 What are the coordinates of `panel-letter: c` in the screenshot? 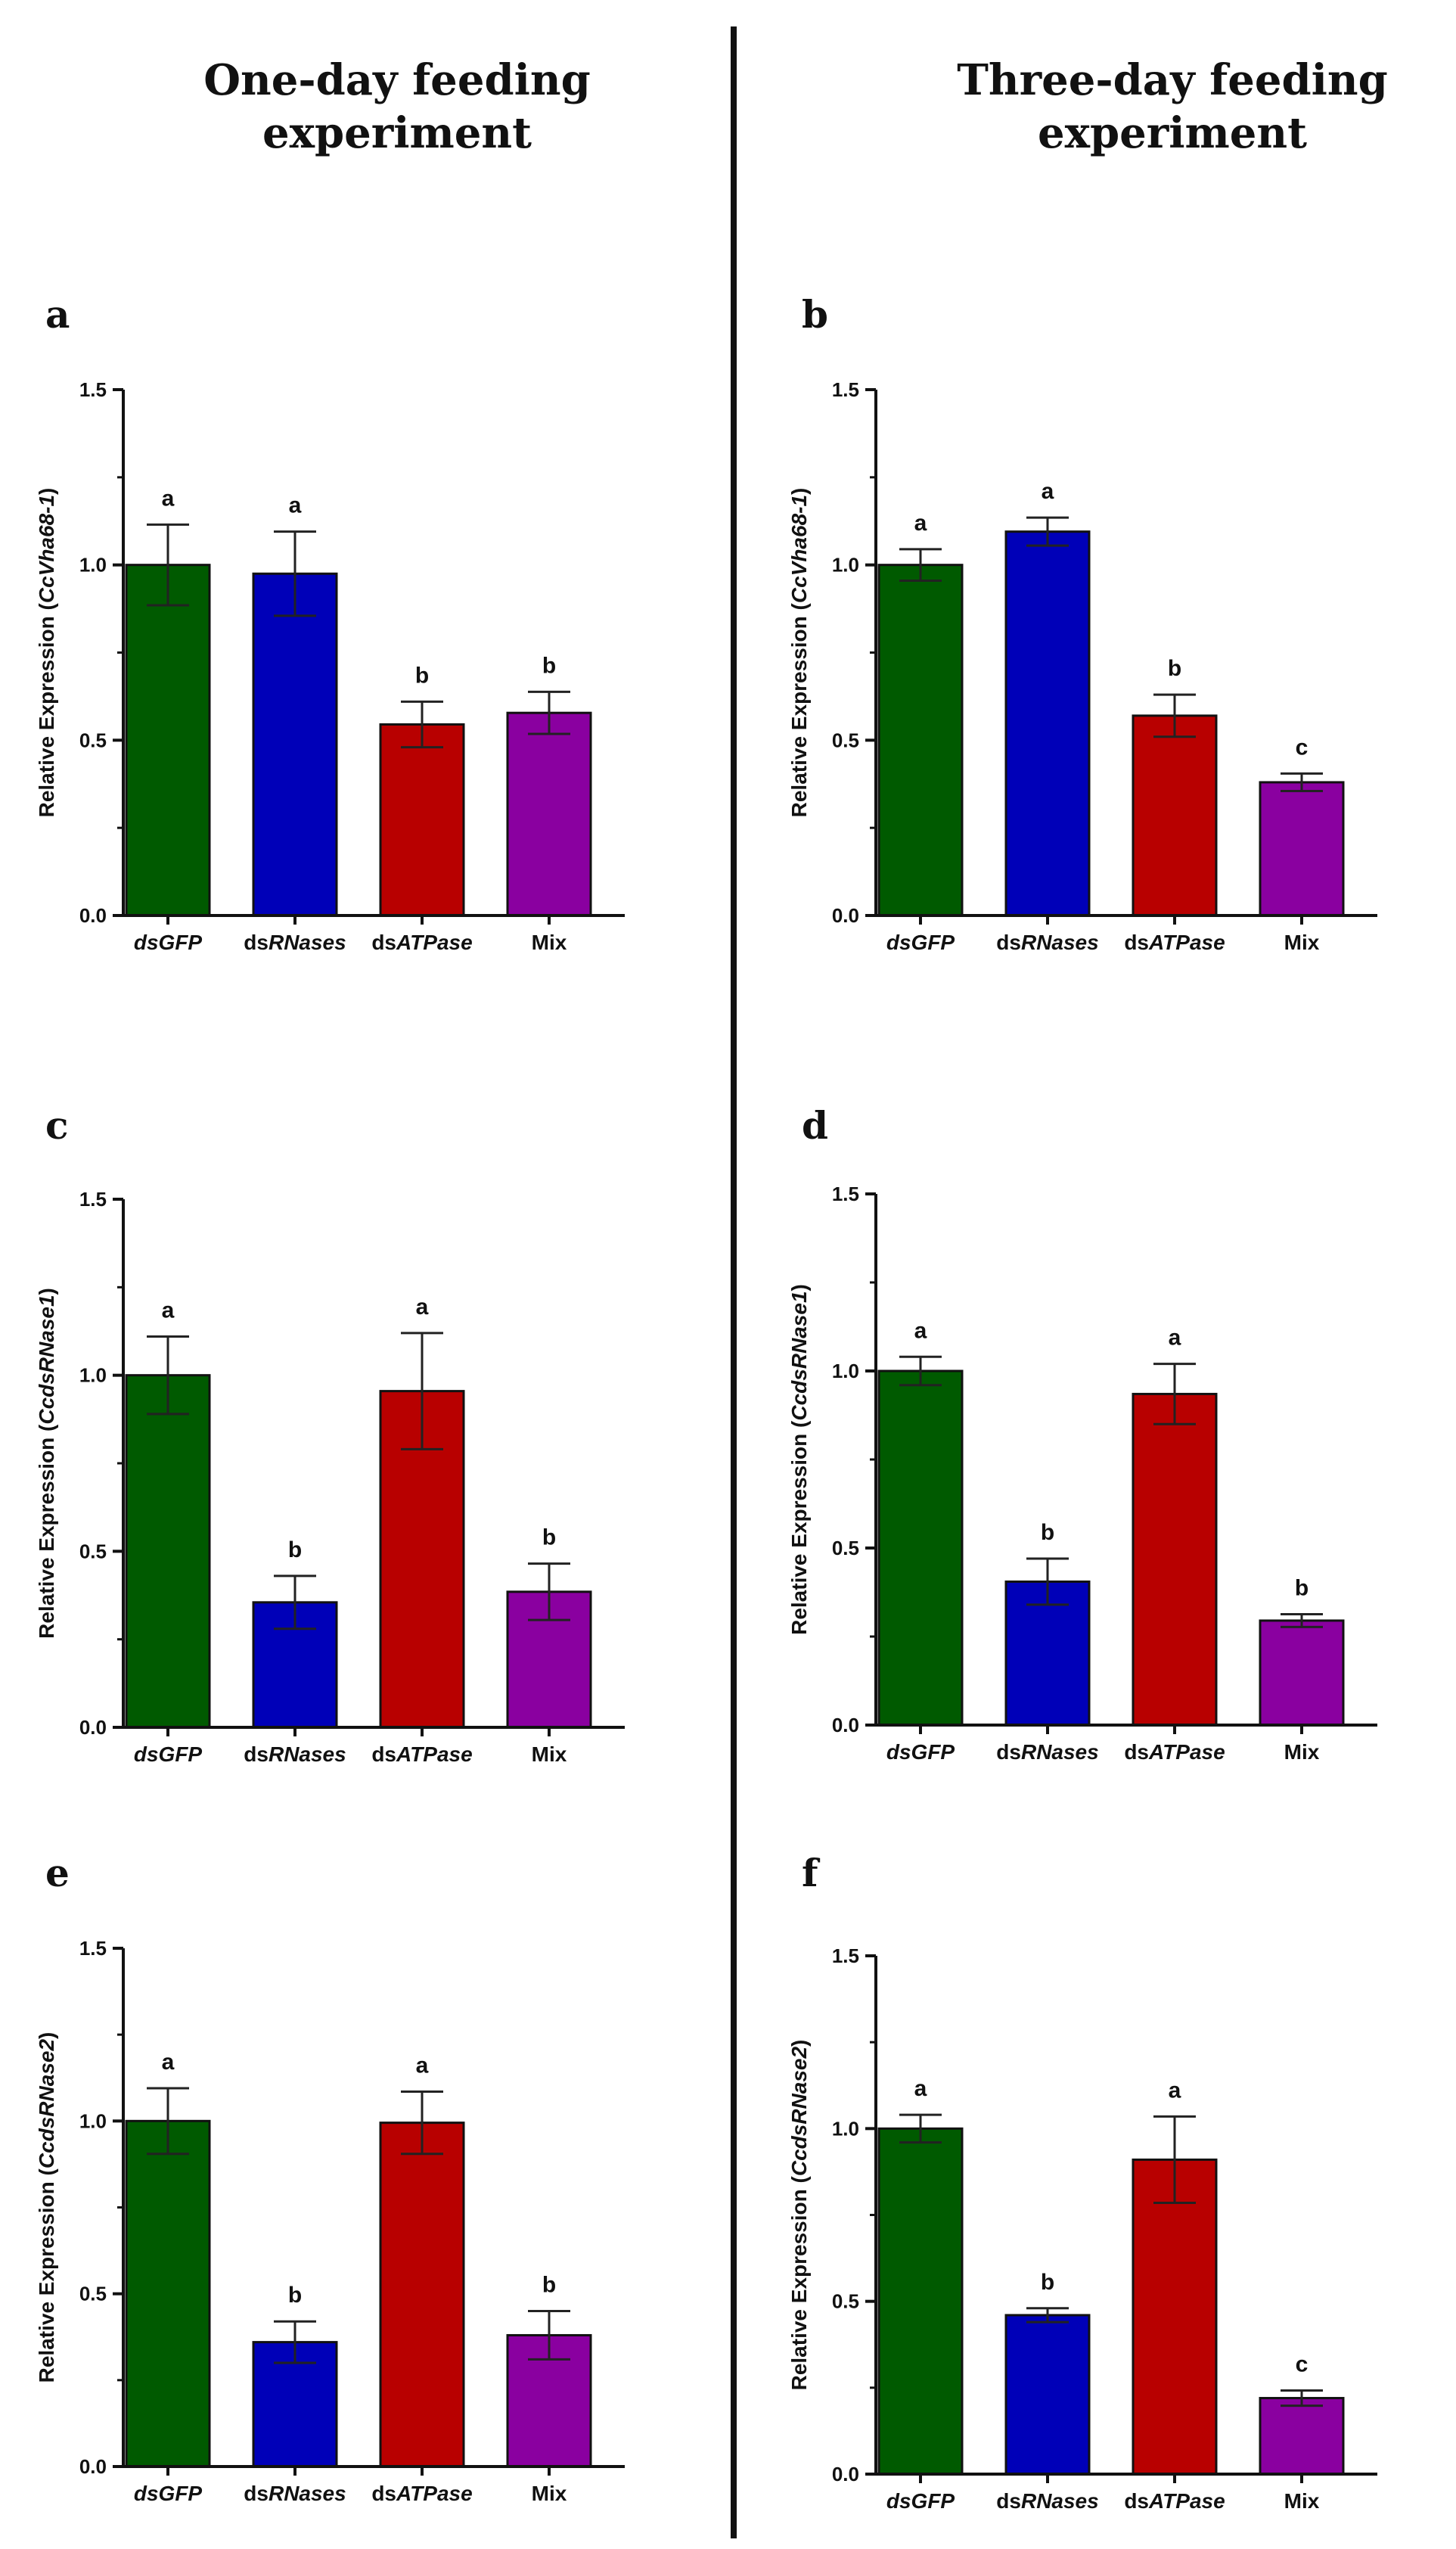 It's located at (56, 1126).